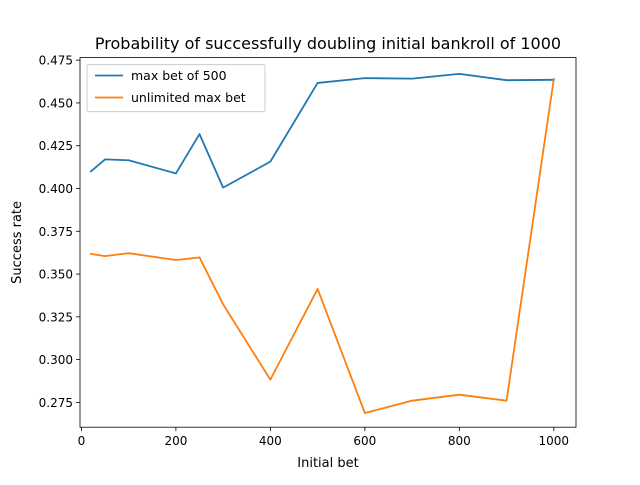  Describe the element at coordinates (323, 437) in the screenshot. I see `x-axis: 0 200 400 600 800 1000` at that location.